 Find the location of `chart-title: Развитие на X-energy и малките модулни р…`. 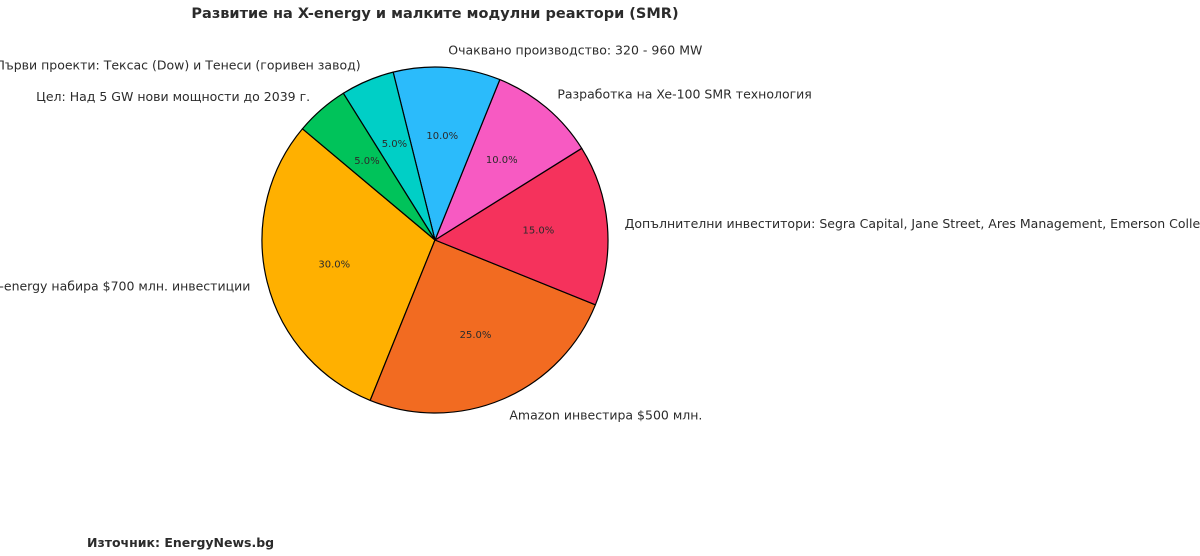

chart-title: Развитие на X-energy и малките модулни р… is located at coordinates (434, 14).